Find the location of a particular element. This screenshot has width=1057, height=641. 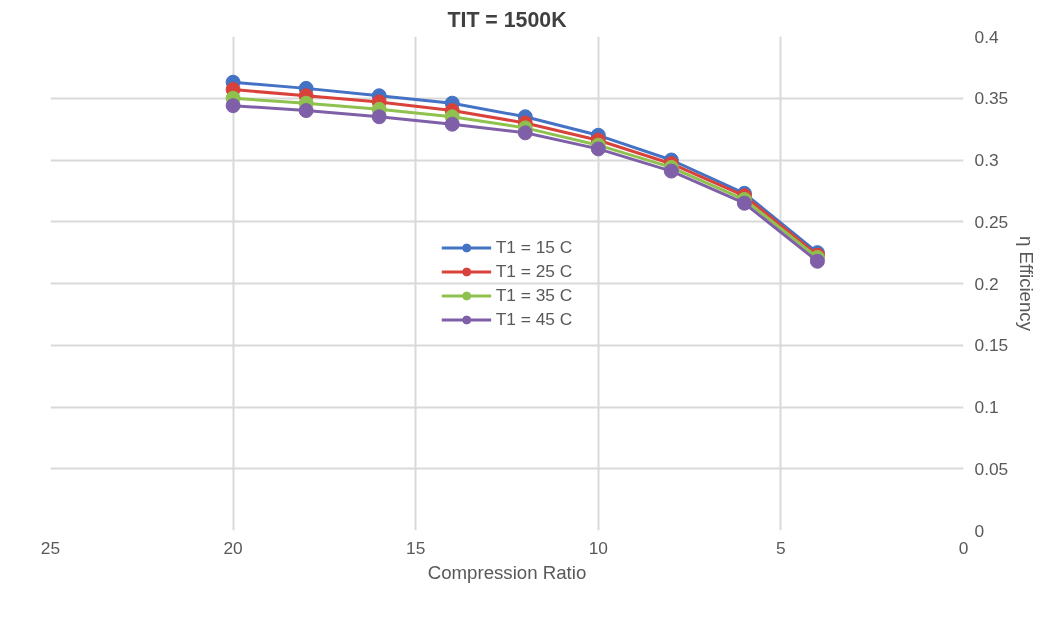

x-tick-label: 10 is located at coordinates (598, 547).